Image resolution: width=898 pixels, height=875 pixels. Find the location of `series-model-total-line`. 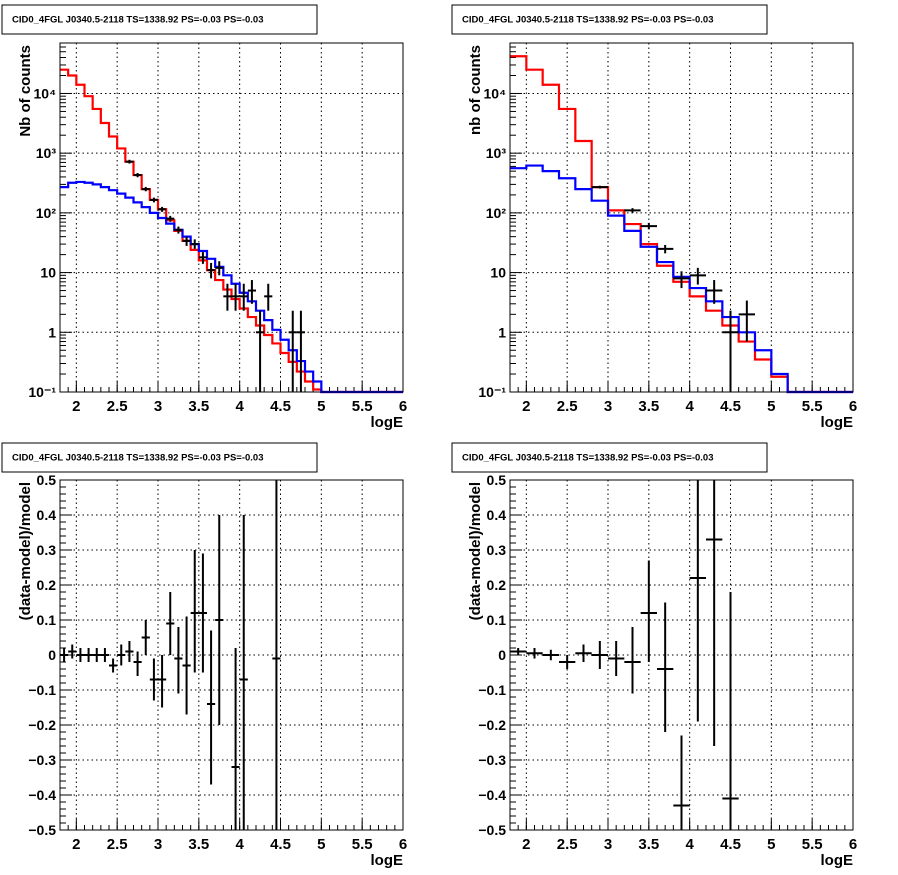

series-model-total-line is located at coordinates (231, 231).